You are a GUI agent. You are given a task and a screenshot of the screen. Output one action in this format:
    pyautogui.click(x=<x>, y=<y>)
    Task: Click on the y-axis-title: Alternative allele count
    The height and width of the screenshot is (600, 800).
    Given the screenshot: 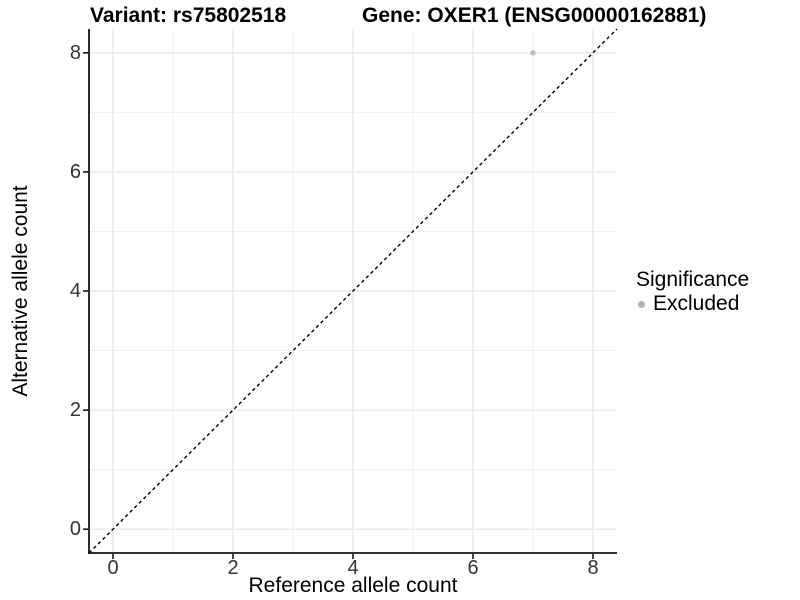 What is the action you would take?
    pyautogui.click(x=20, y=291)
    